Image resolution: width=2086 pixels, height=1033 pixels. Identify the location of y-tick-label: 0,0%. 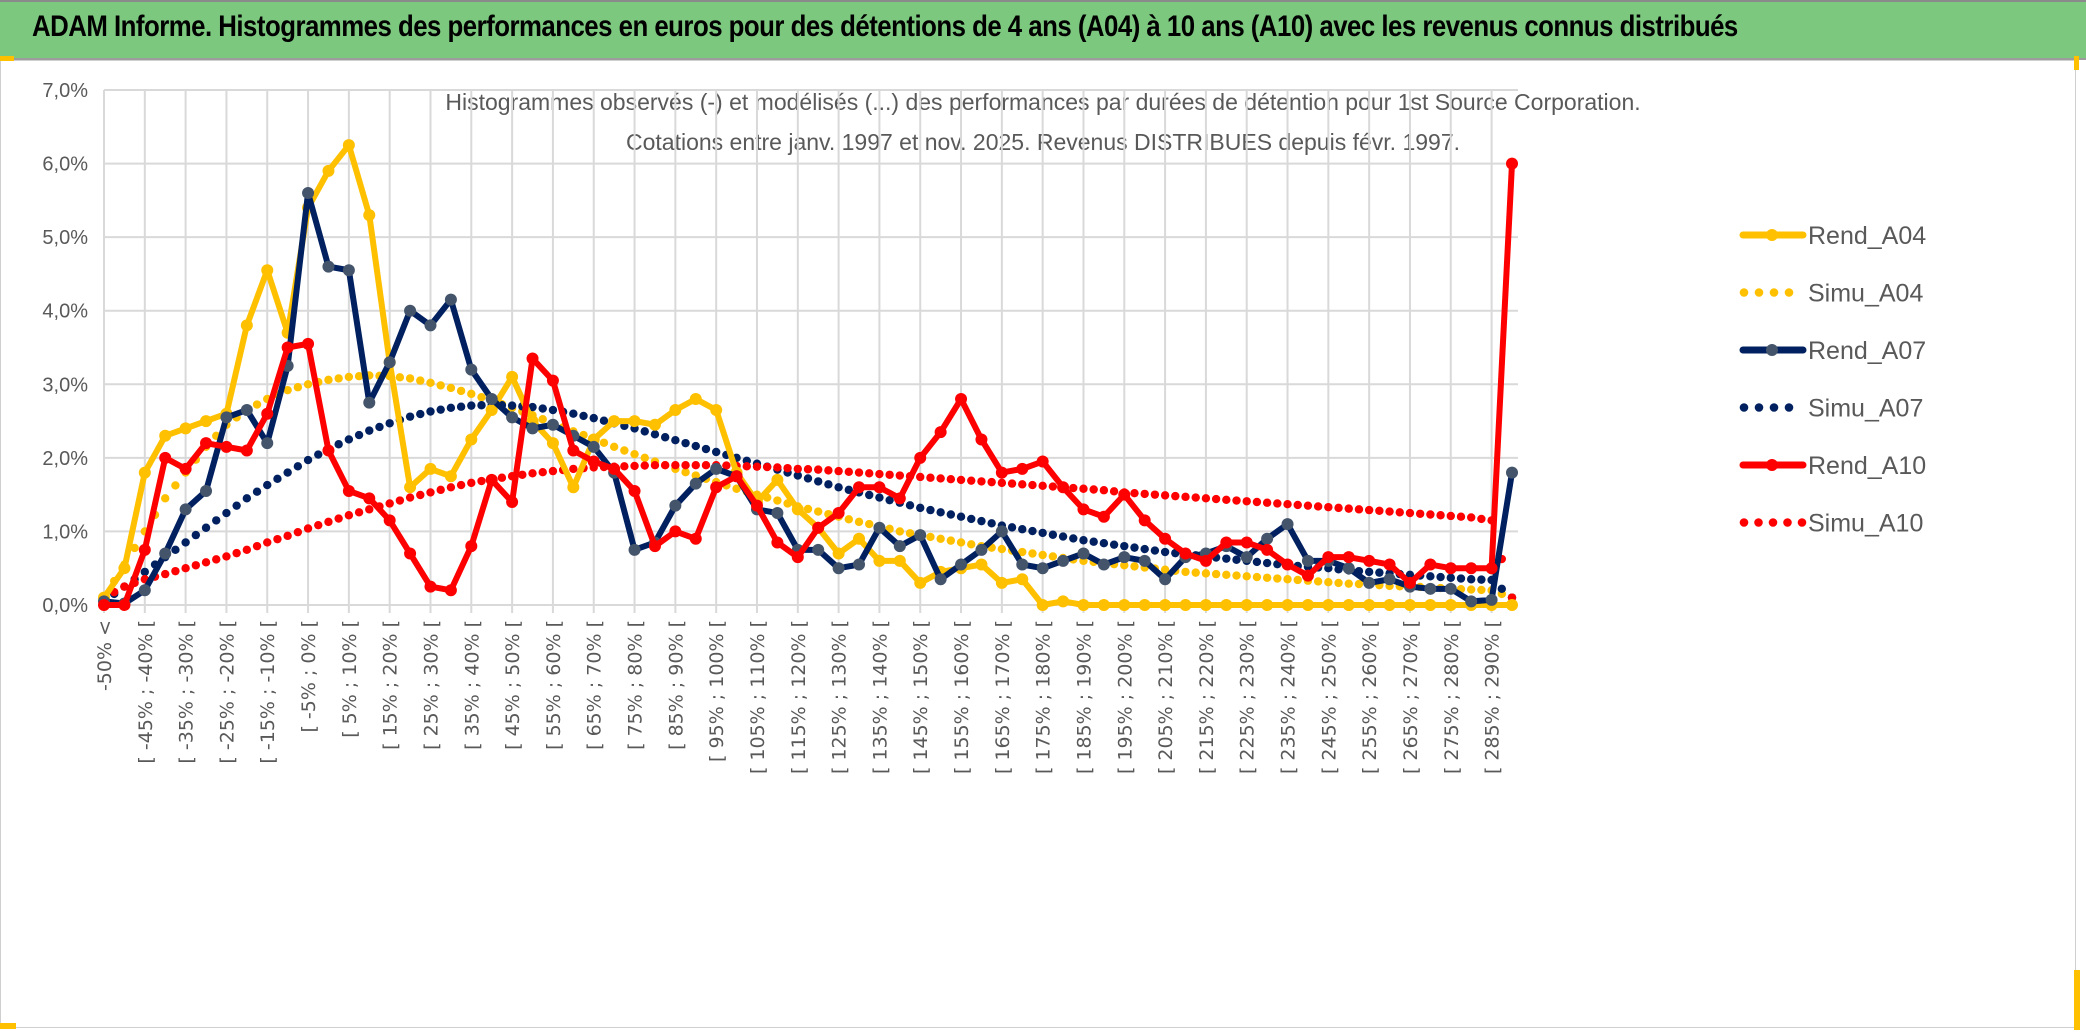
(65, 606).